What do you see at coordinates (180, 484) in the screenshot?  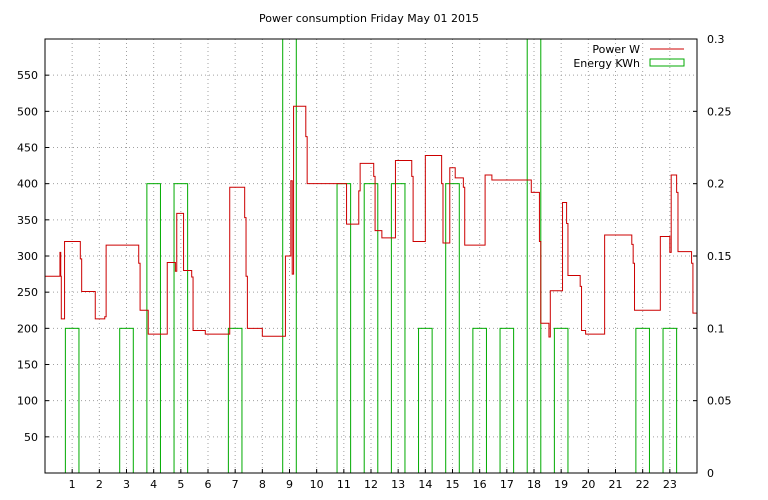 I see `x-tick-label: 5` at bounding box center [180, 484].